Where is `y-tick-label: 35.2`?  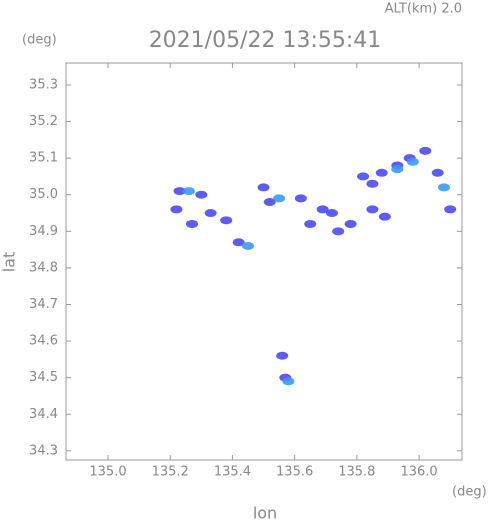
y-tick-label: 35.2 is located at coordinates (43, 121).